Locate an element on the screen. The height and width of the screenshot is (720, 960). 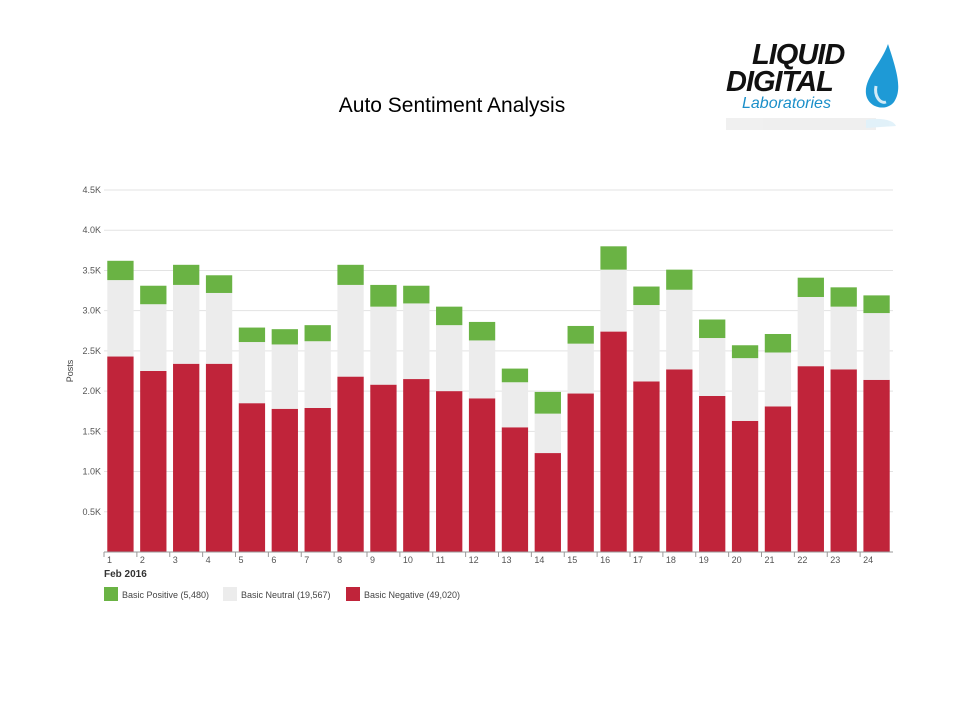
x-tick-label: 24 is located at coordinates (868, 560).